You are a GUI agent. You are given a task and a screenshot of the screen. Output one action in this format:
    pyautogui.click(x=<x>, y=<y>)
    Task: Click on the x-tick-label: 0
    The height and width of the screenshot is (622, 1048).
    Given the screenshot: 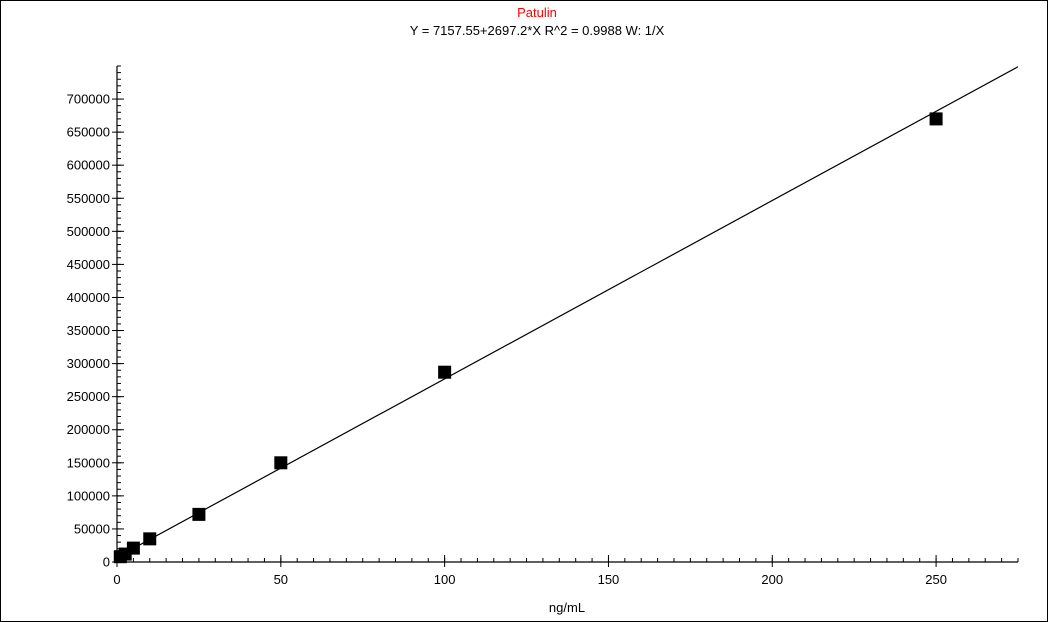 What is the action you would take?
    pyautogui.click(x=116, y=579)
    